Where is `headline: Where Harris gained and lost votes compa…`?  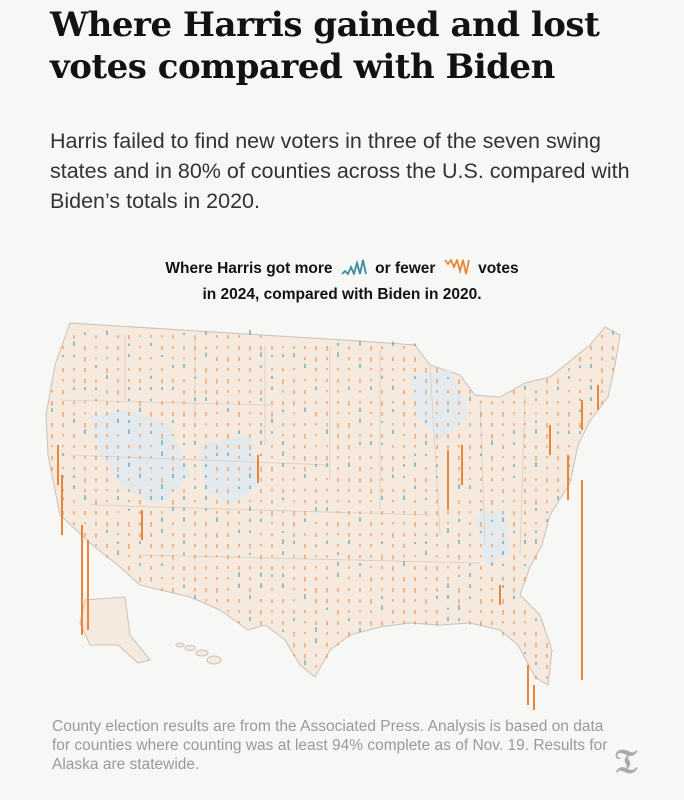 headline: Where Harris gained and lost votes compa… is located at coordinates (325, 46).